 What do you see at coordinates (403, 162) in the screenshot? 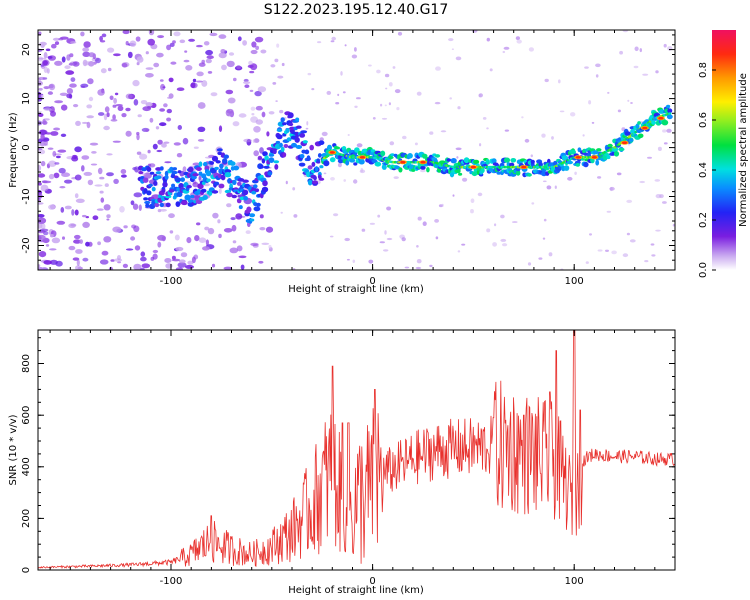
I see `peak-core` at bounding box center [403, 162].